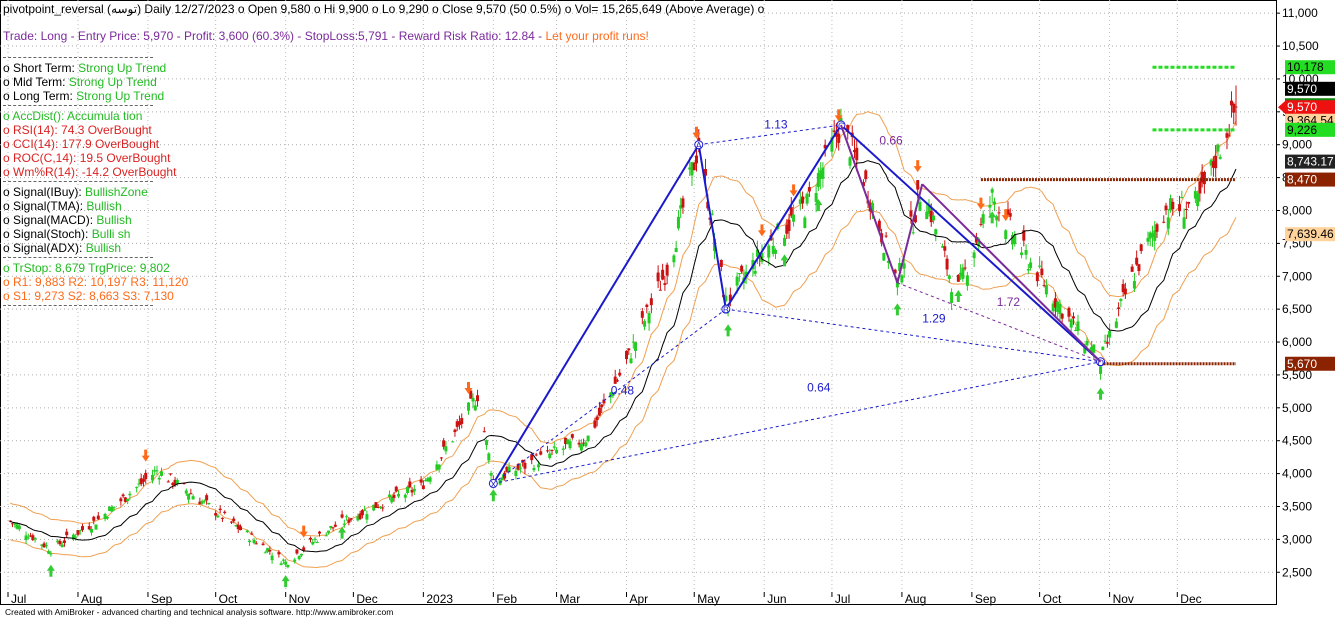 The image size is (1336, 619). Describe the element at coordinates (1282, 107) in the screenshot. I see `last-price-pointer-icon` at that location.